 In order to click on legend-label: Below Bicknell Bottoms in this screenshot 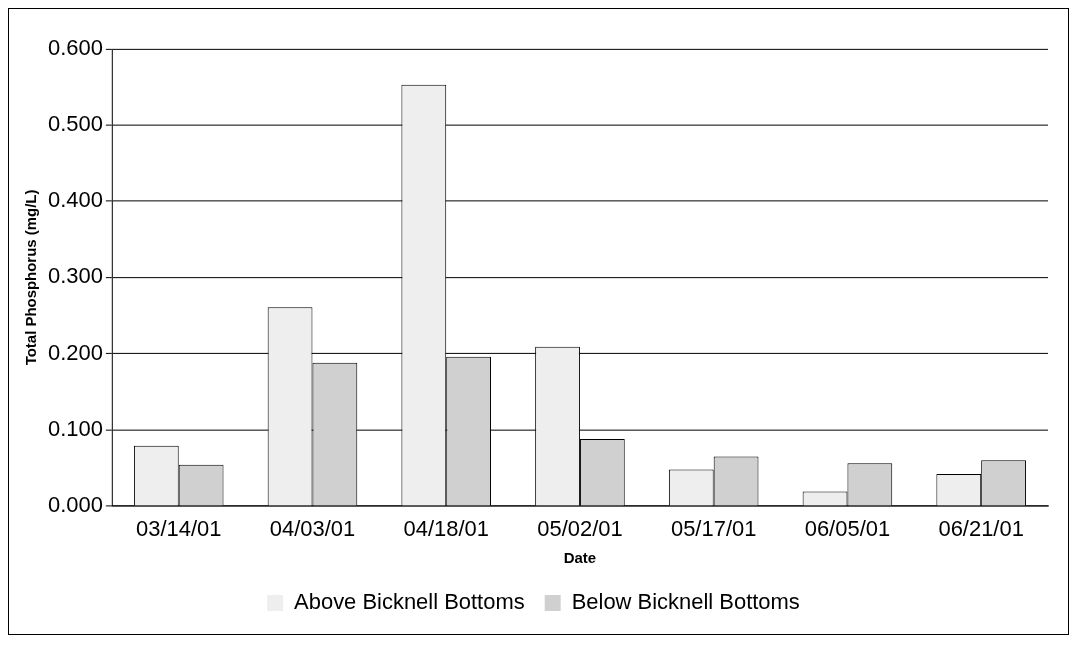, I will do `click(685, 602)`.